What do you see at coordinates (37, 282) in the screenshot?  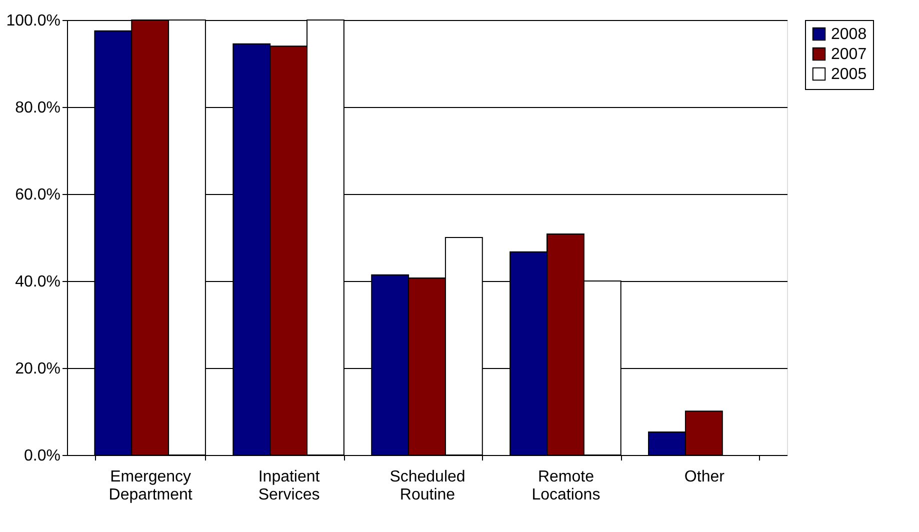 I see `y-tick-label: 40.0%` at bounding box center [37, 282].